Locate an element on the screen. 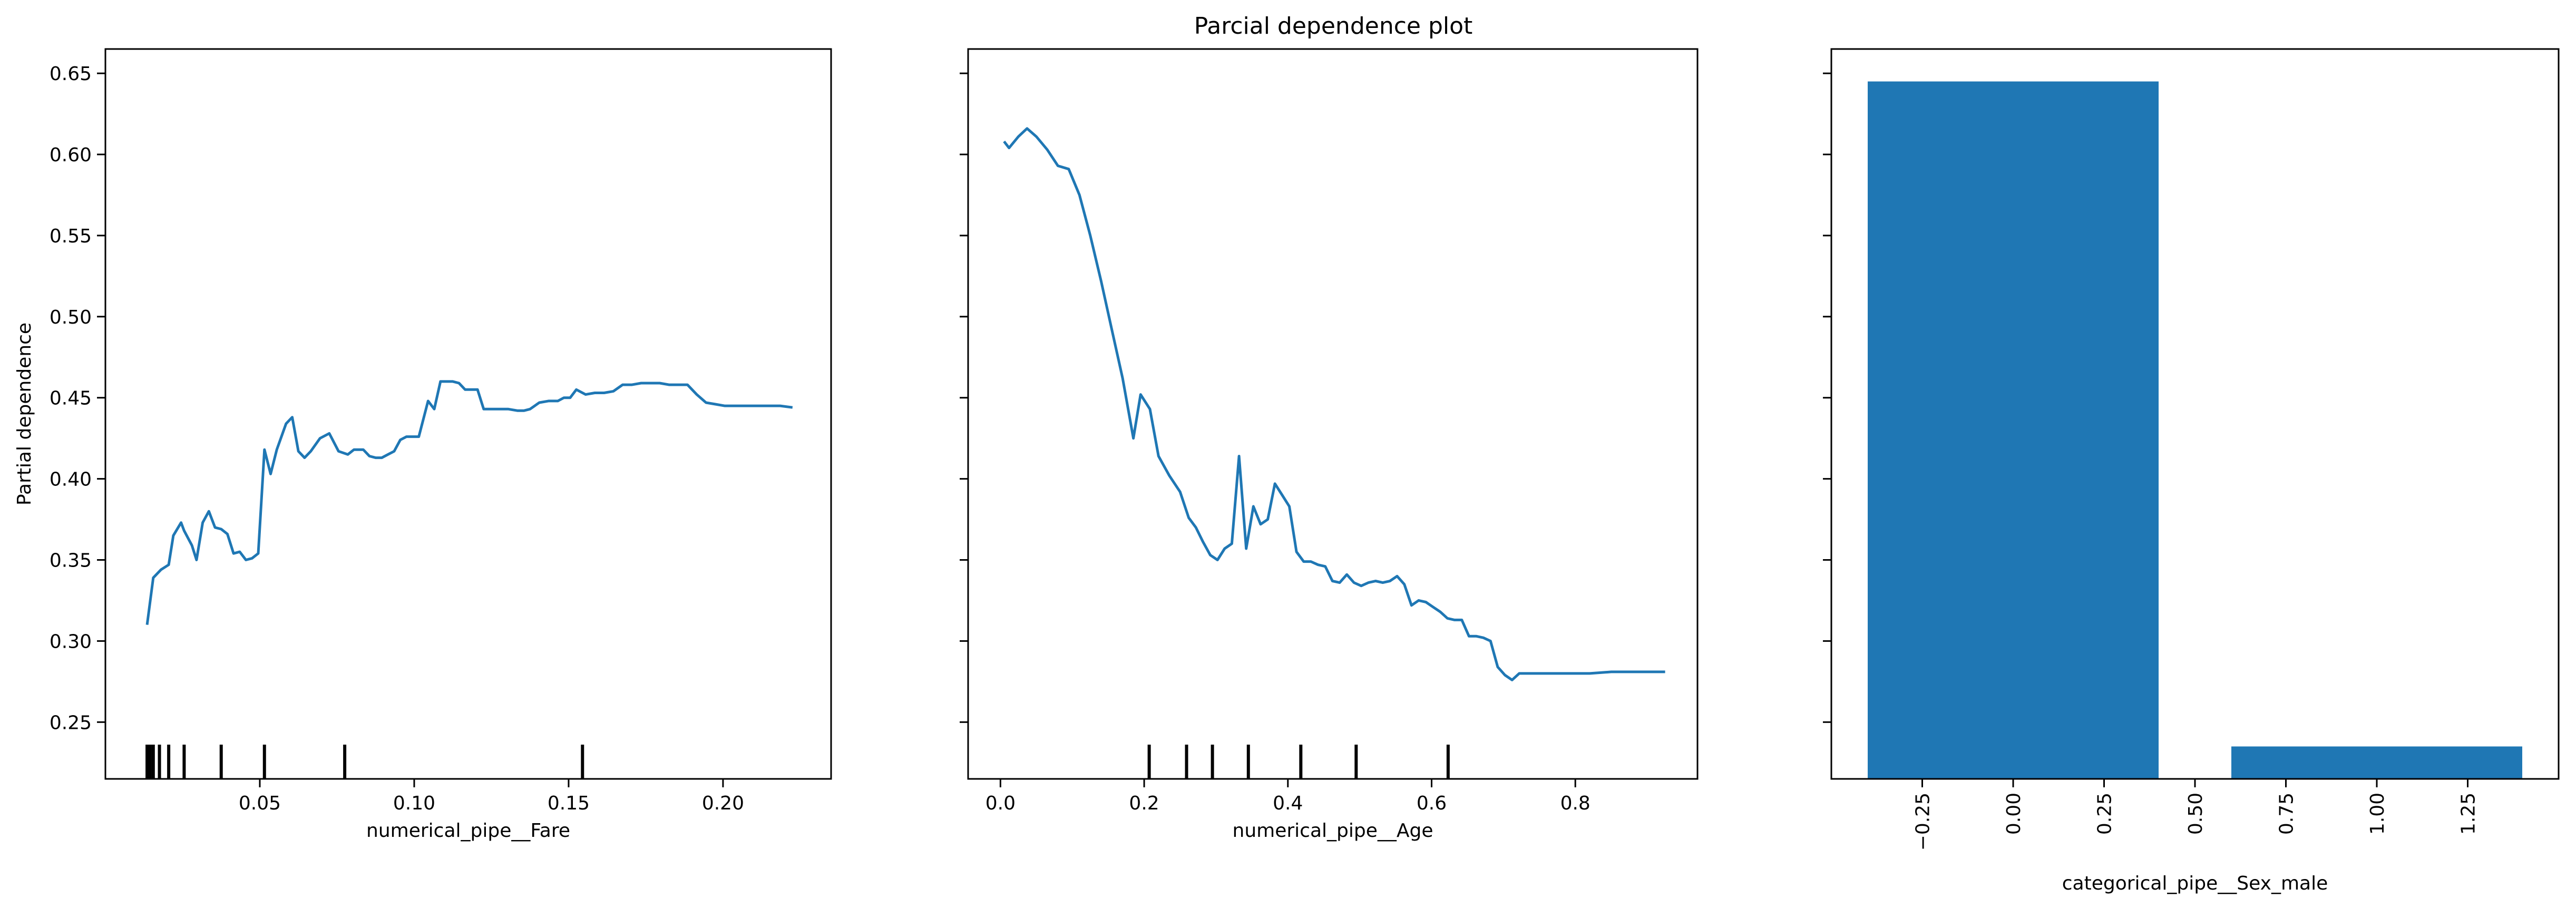 The height and width of the screenshot is (908, 2576). x-tick-label: 0.75 is located at coordinates (2287, 814).